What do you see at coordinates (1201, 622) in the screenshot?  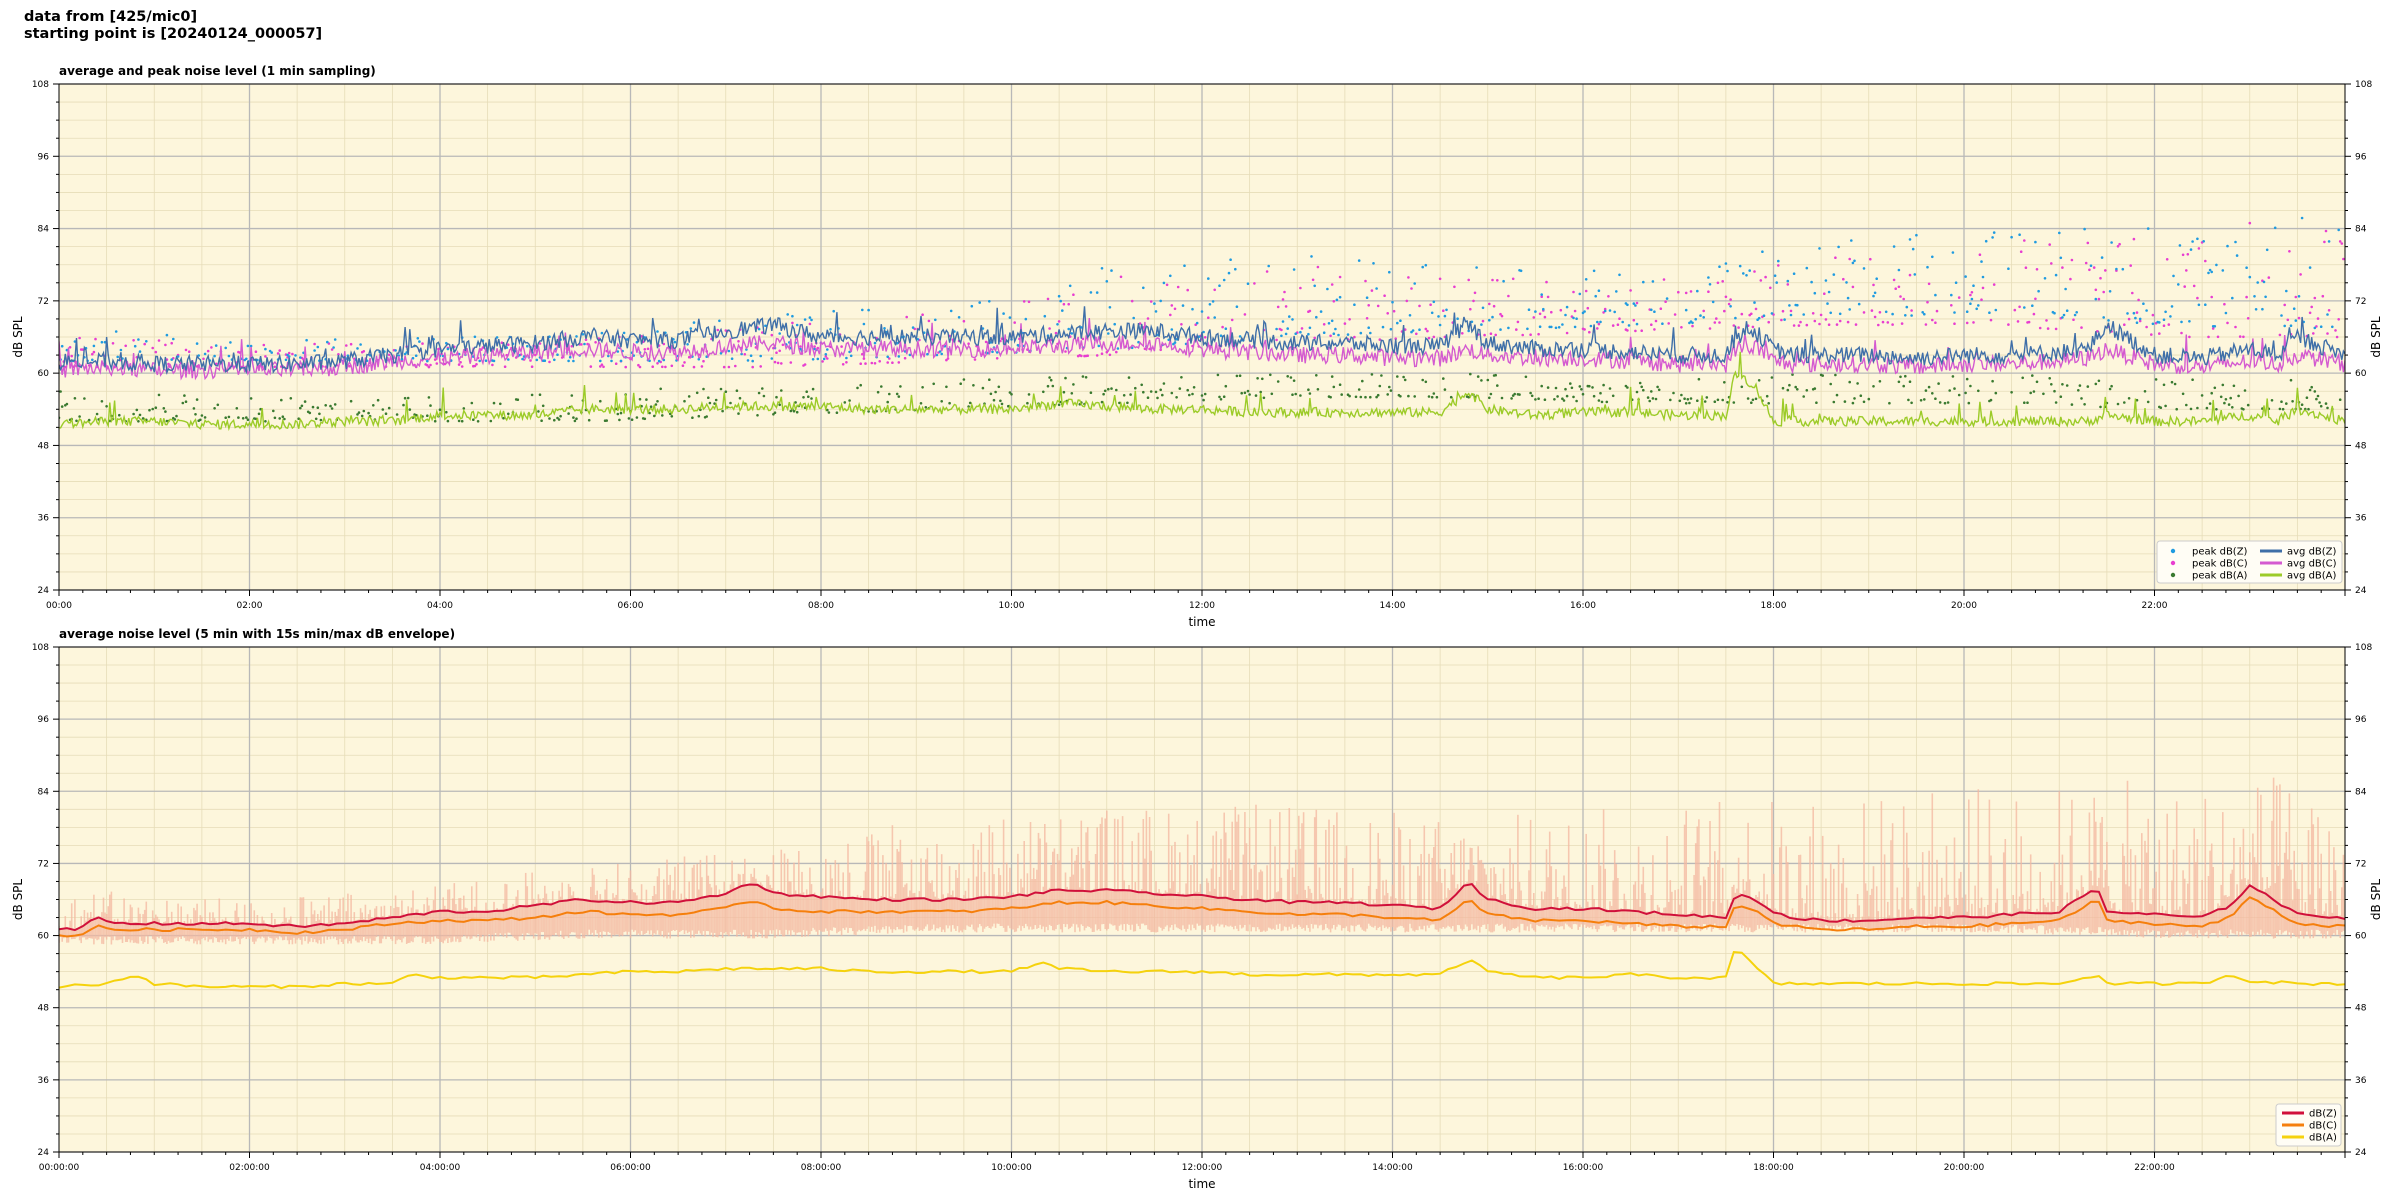 I see `x-axis-label: time` at bounding box center [1201, 622].